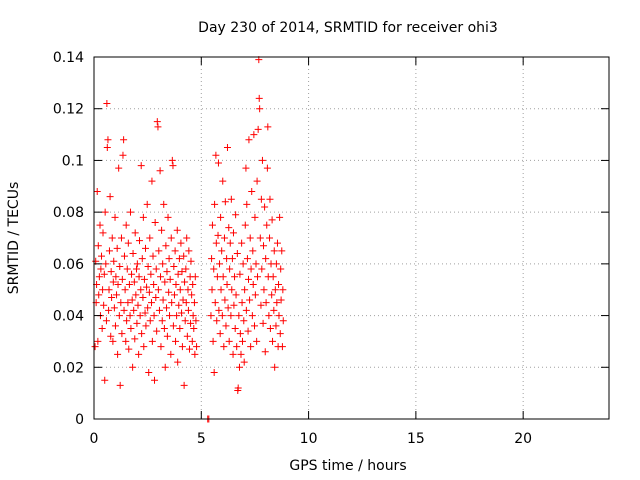 The height and width of the screenshot is (480, 640). I want to click on y-axis-label: SRMTID / TECUs, so click(14, 238).